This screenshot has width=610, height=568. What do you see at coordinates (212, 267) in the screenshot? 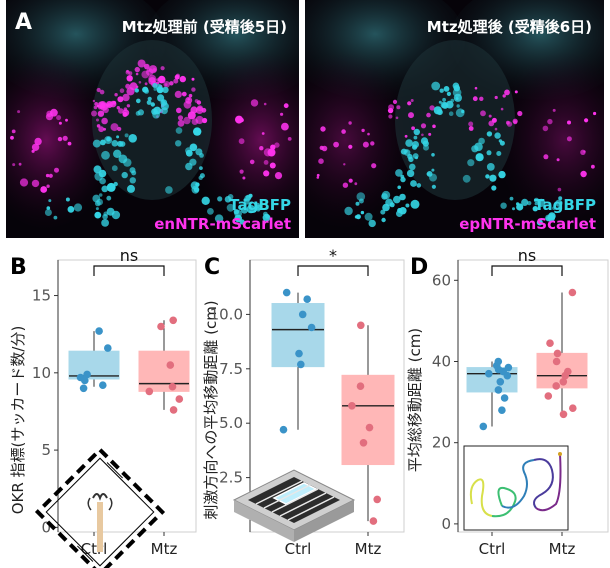
I see `panel-c-letter: C` at bounding box center [212, 267].